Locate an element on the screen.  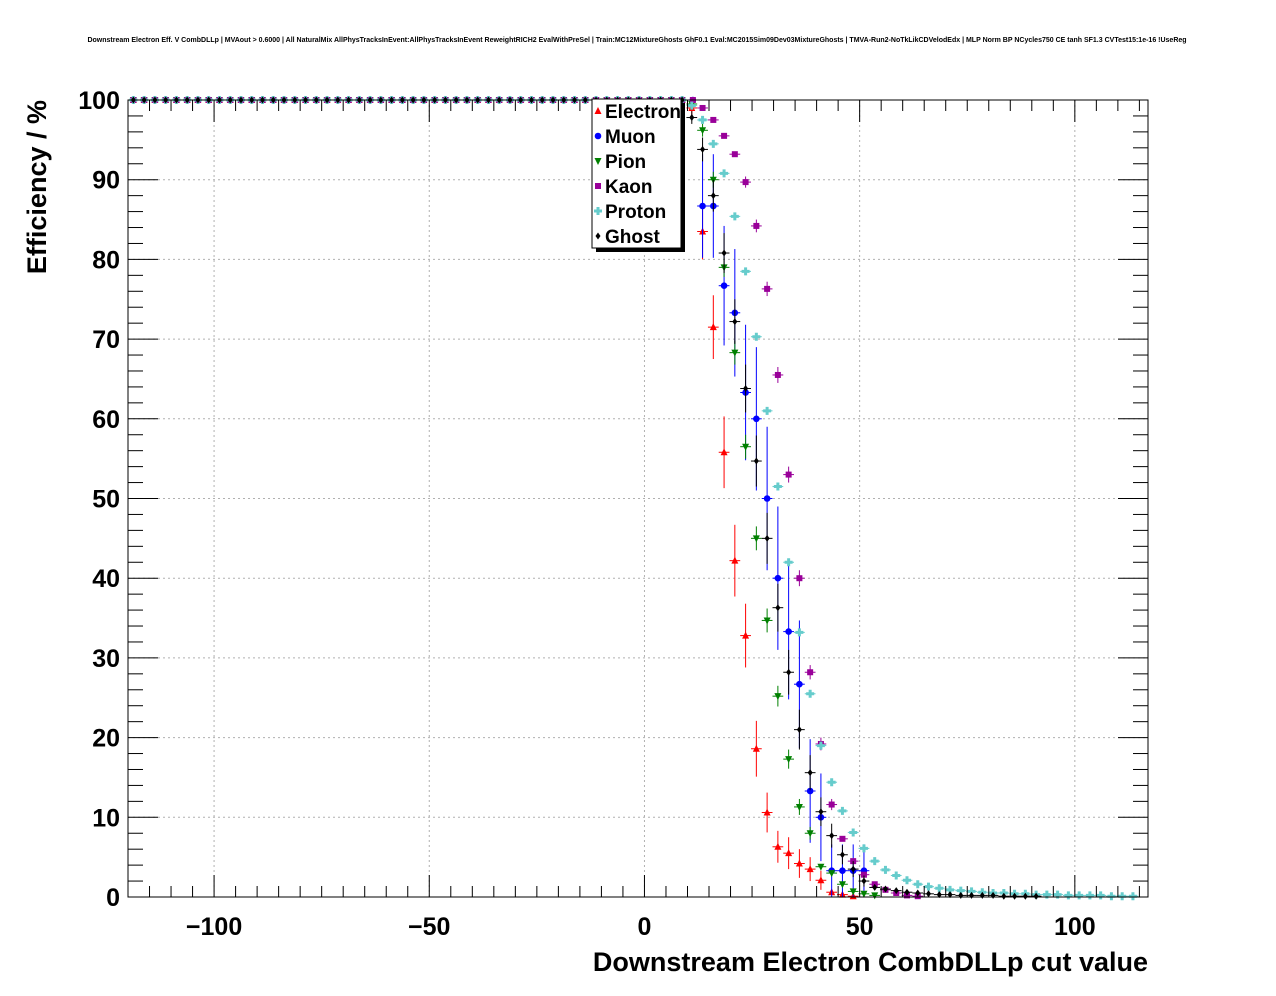
x-axis-title: Downstream Electron CombDLLp cut value is located at coordinates (870, 962).